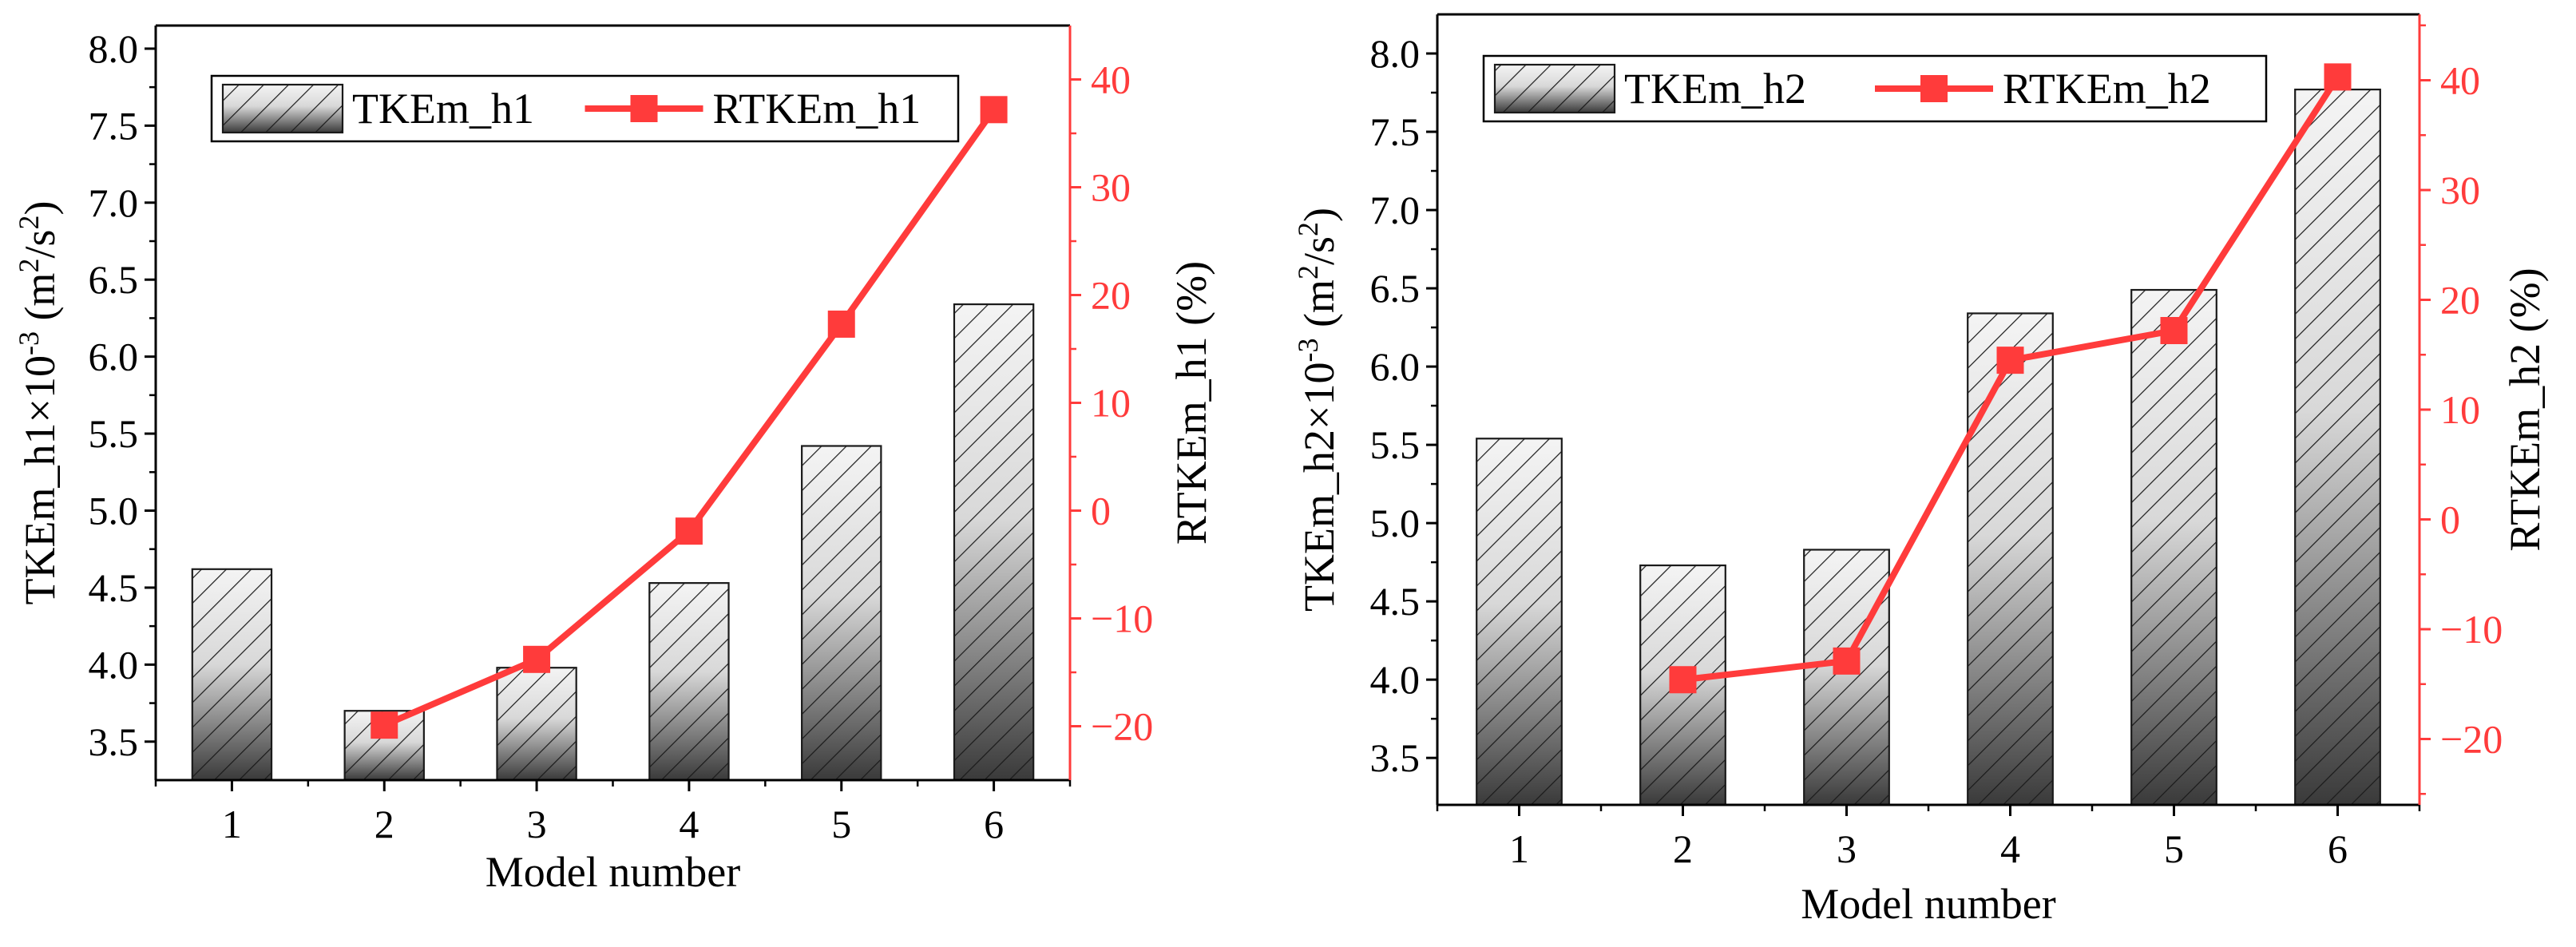 This screenshot has width=2576, height=947. Describe the element at coordinates (2525, 409) in the screenshot. I see `right-y-axis-label: RTKEm_h2 (%)` at that location.